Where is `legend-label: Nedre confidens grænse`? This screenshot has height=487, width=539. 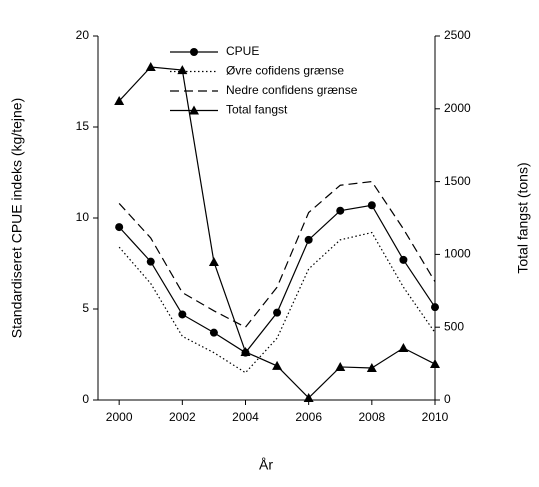 legend-label: Nedre confidens grænse is located at coordinates (292, 90).